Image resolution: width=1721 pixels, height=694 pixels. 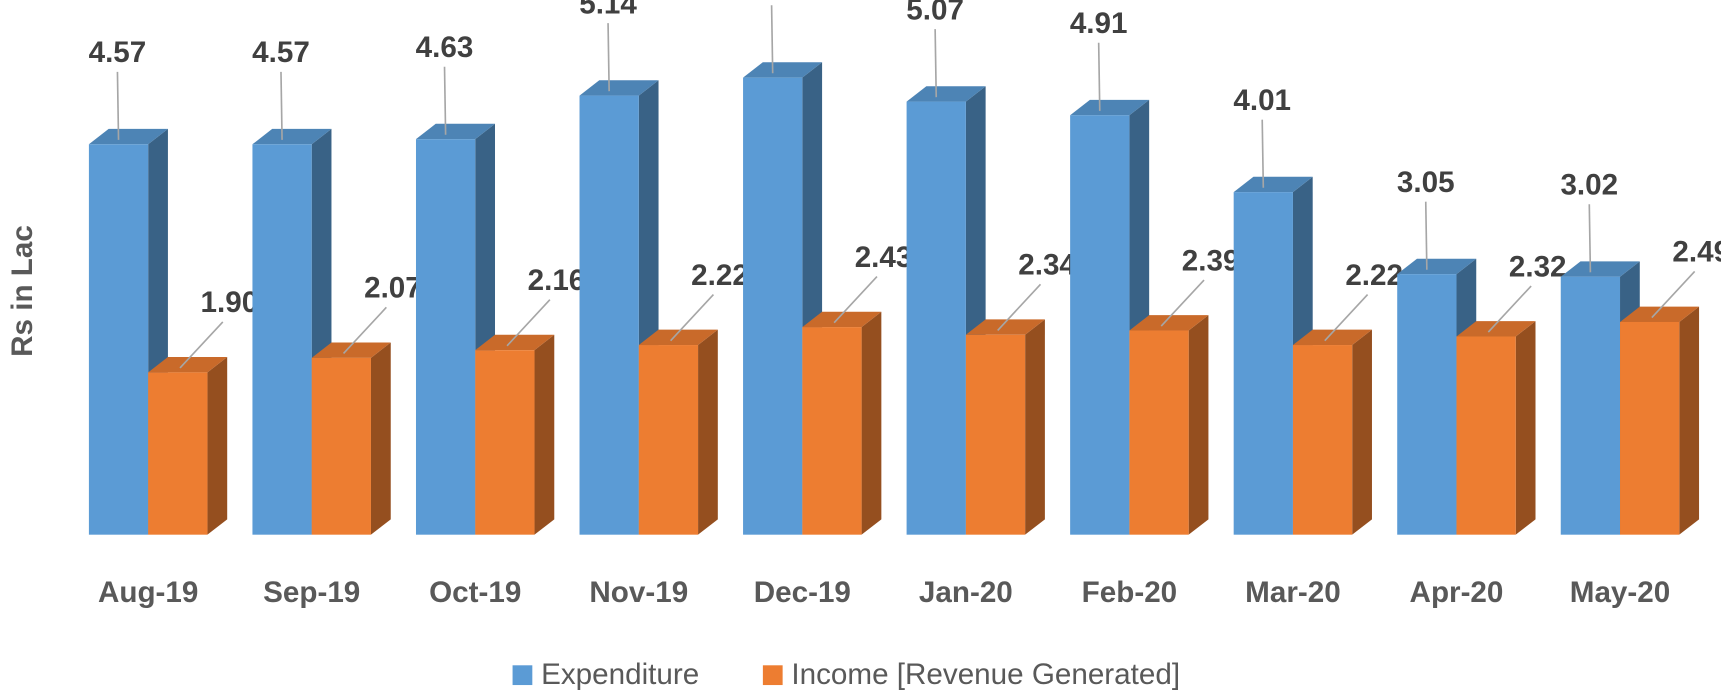 What do you see at coordinates (935, 13) in the screenshot?
I see `data-label: 5.07` at bounding box center [935, 13].